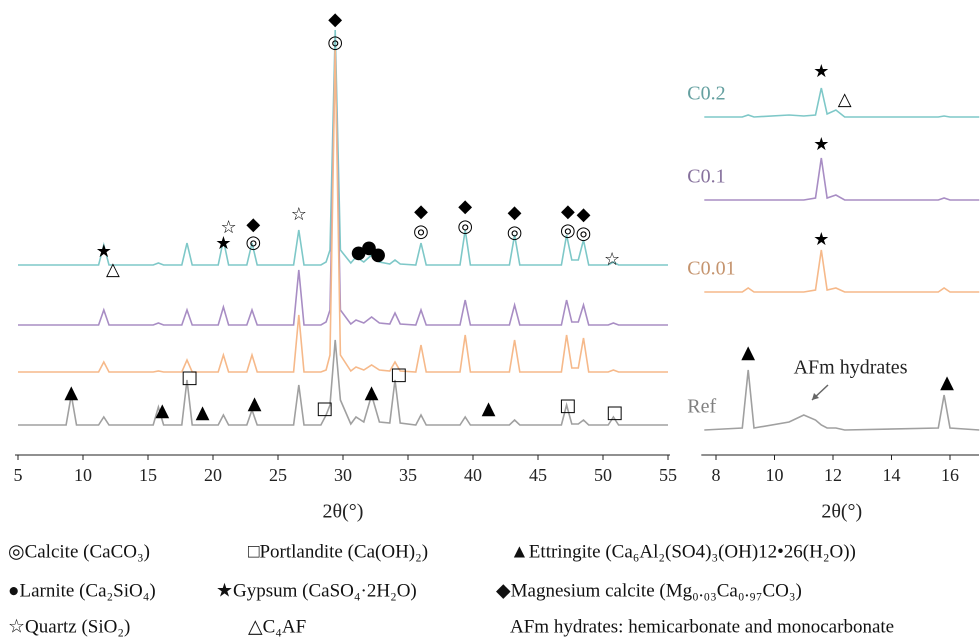 This screenshot has width=980, height=643. Describe the element at coordinates (148, 475) in the screenshot. I see `x-tick-label: 15` at that location.